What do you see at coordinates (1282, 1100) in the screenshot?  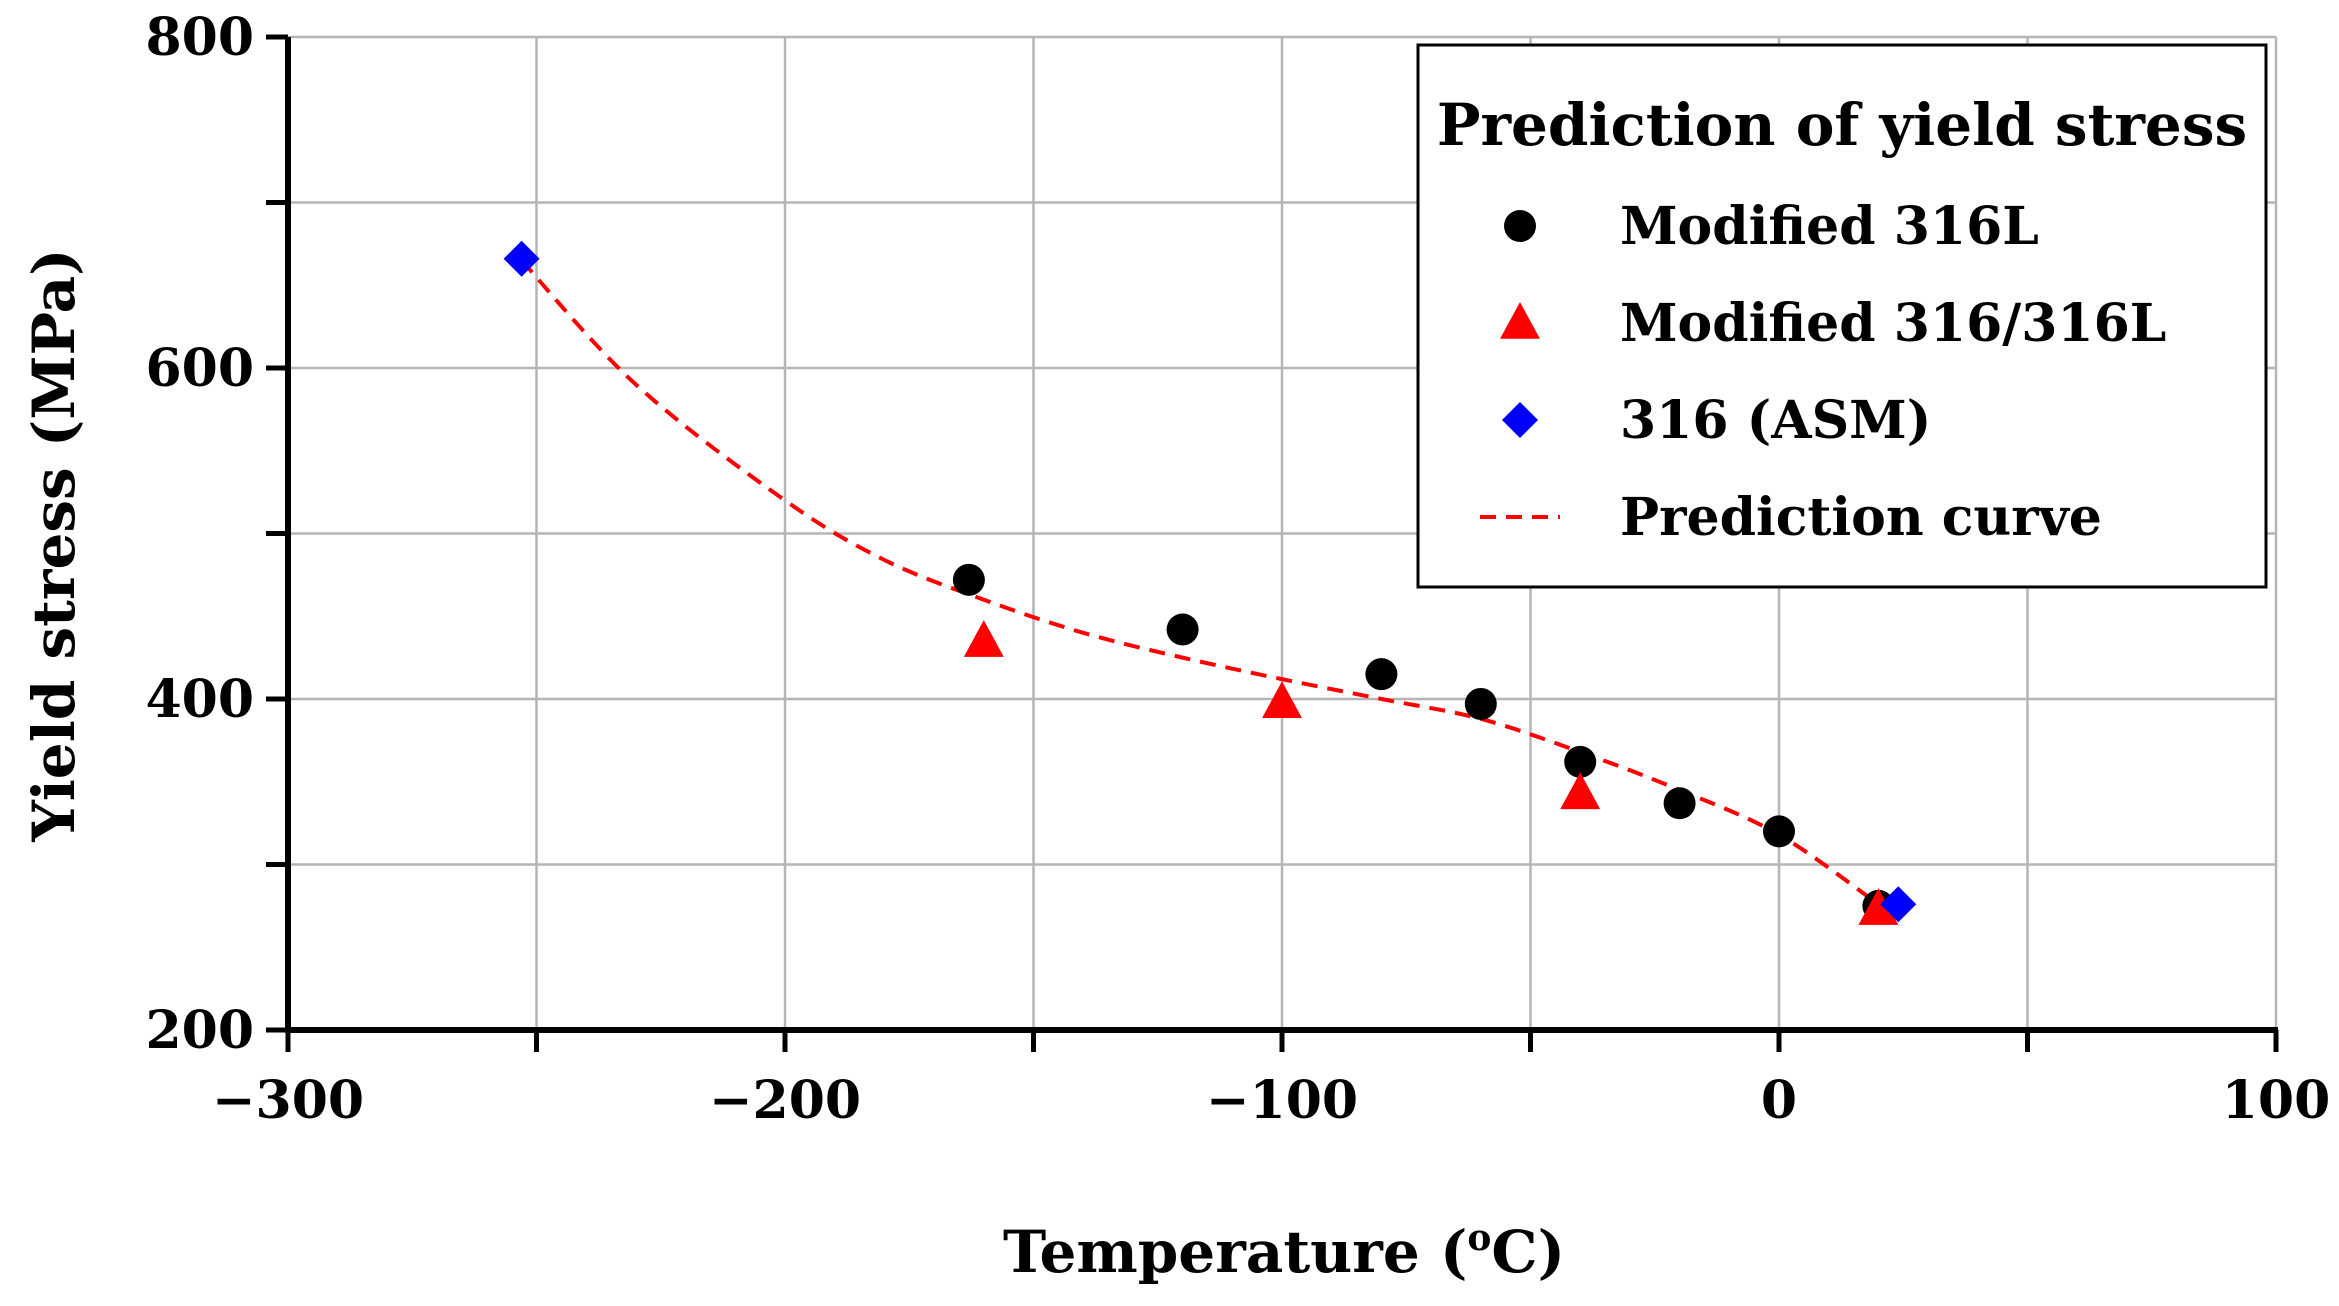 I see `x-tick-label: −100` at bounding box center [1282, 1100].